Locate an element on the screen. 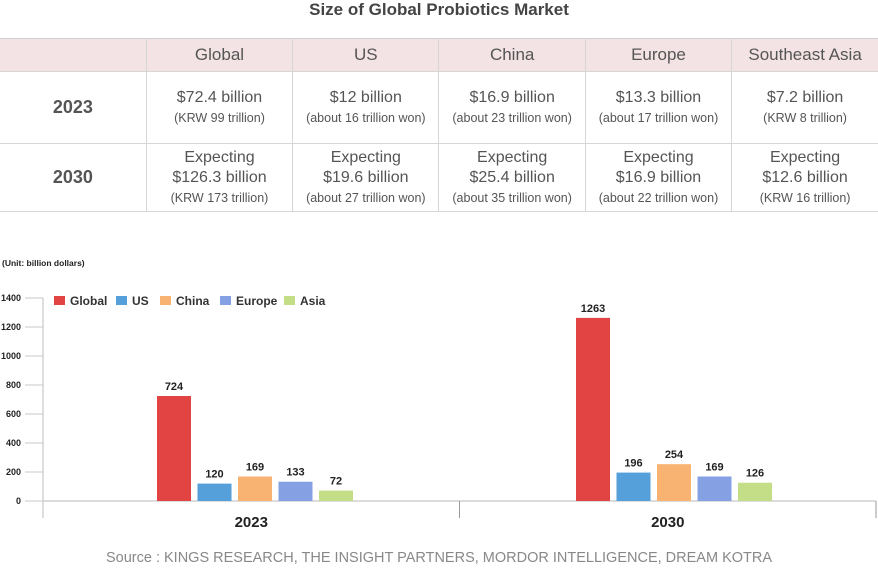 The image size is (878, 569). y-tick-label: 800 is located at coordinates (13, 385).